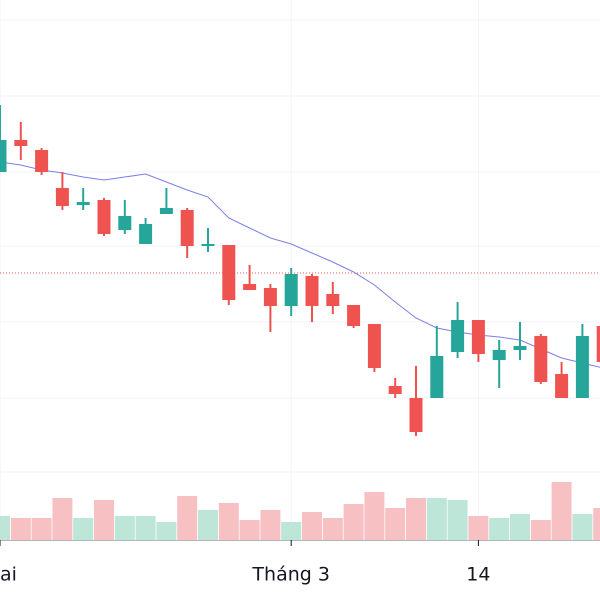 This screenshot has height=600, width=600. What do you see at coordinates (8, 575) in the screenshot?
I see `x-tick-label: ai` at bounding box center [8, 575].